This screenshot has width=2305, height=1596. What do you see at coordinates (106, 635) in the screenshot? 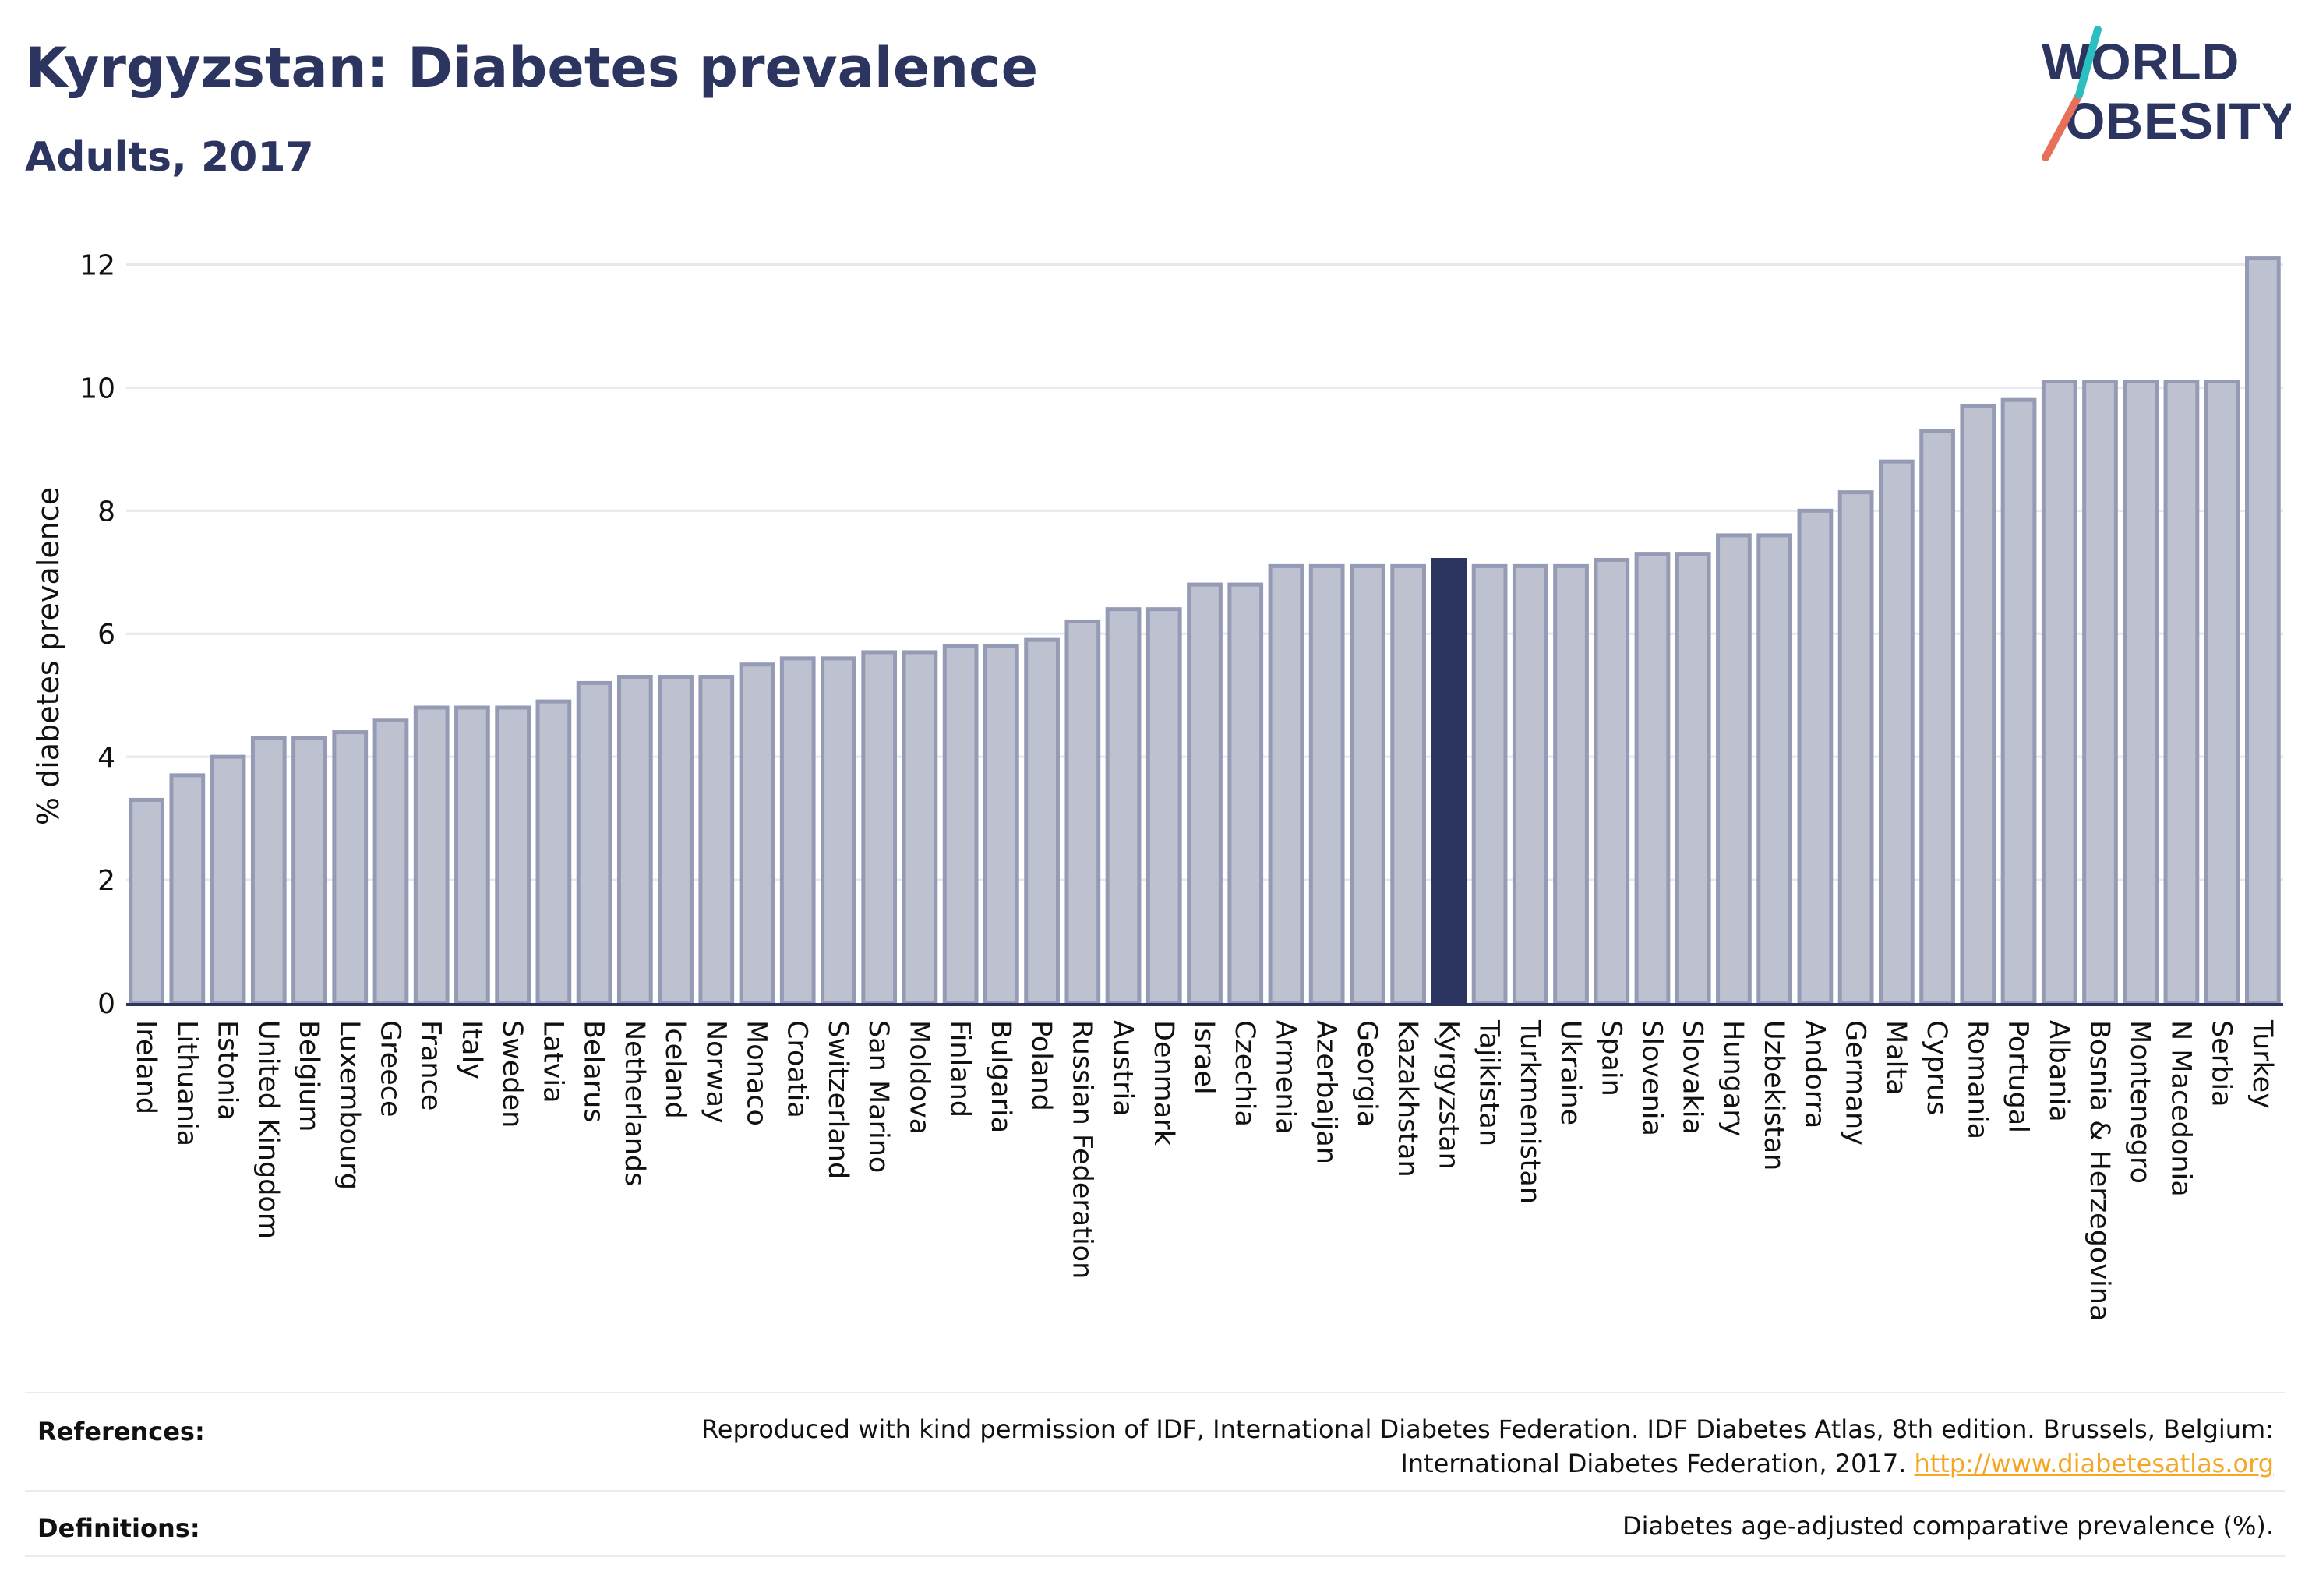
I see `y-tick-label: 6` at bounding box center [106, 635].